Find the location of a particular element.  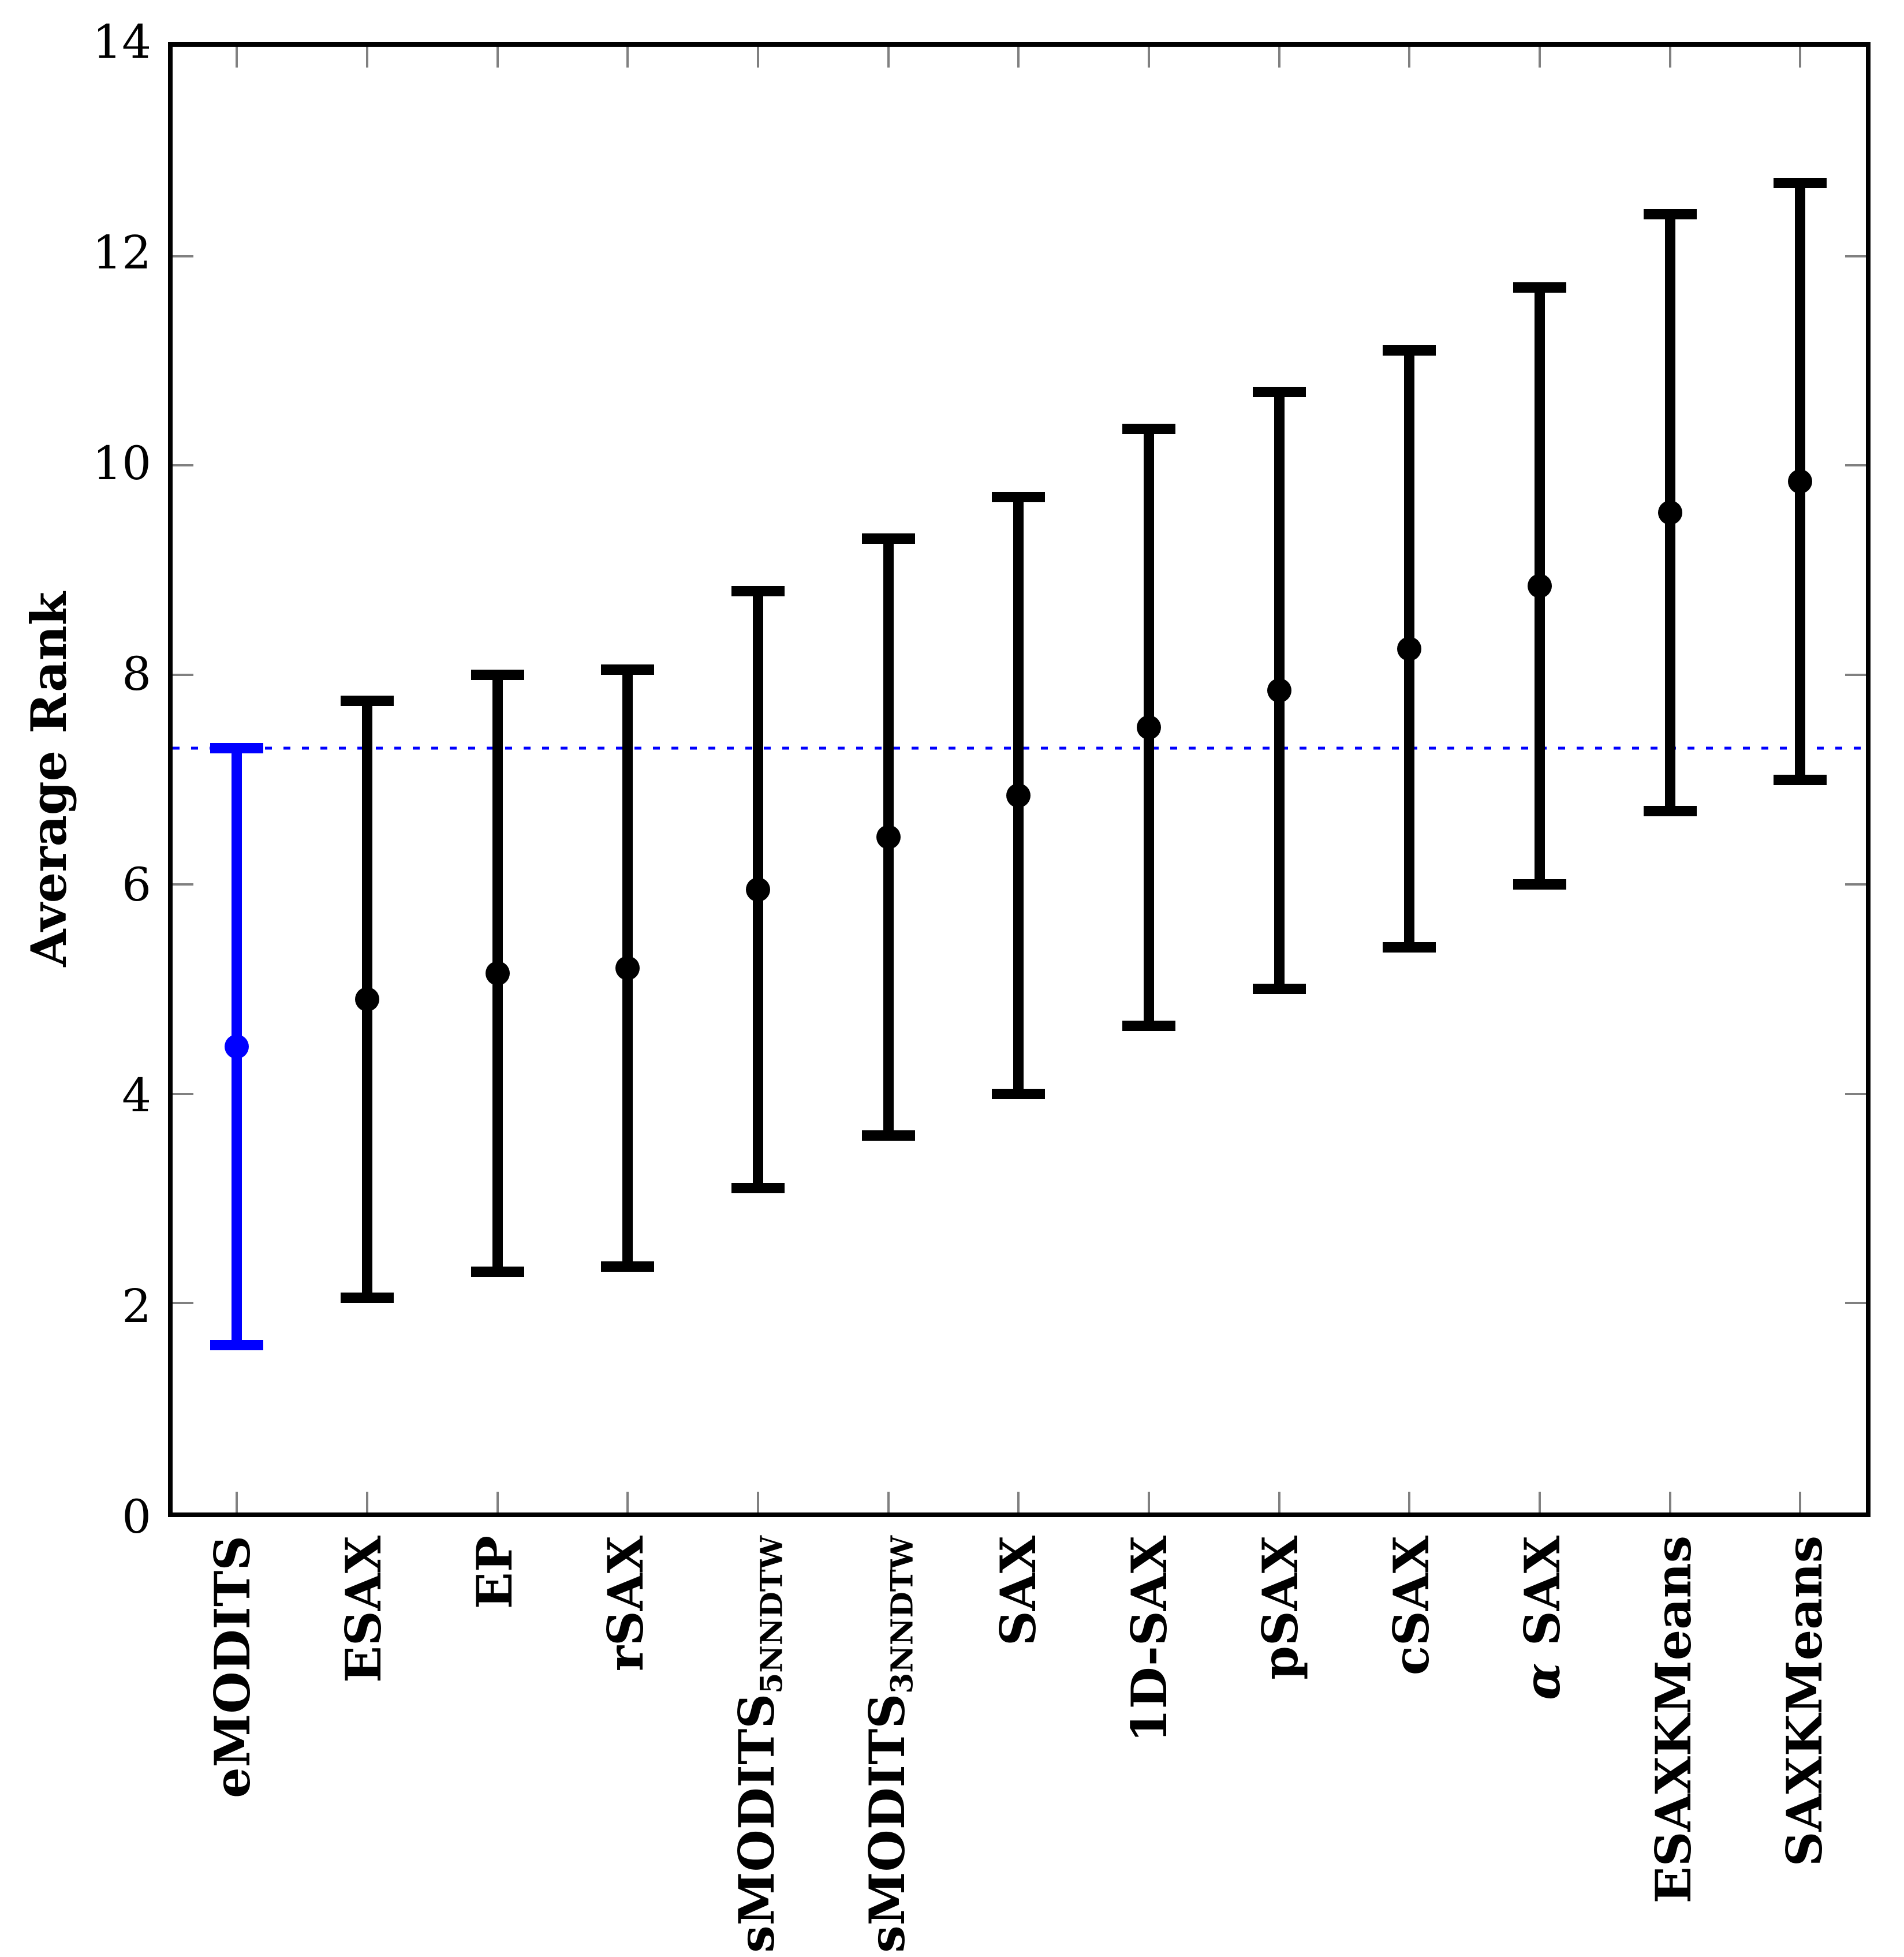

y-tick-label: 2 is located at coordinates (136, 1306).